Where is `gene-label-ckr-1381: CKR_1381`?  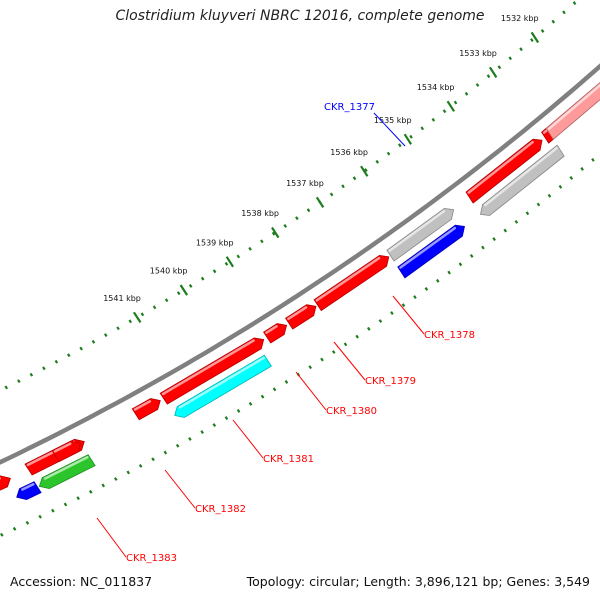
gene-label-ckr-1381: CKR_1381 is located at coordinates (288, 459).